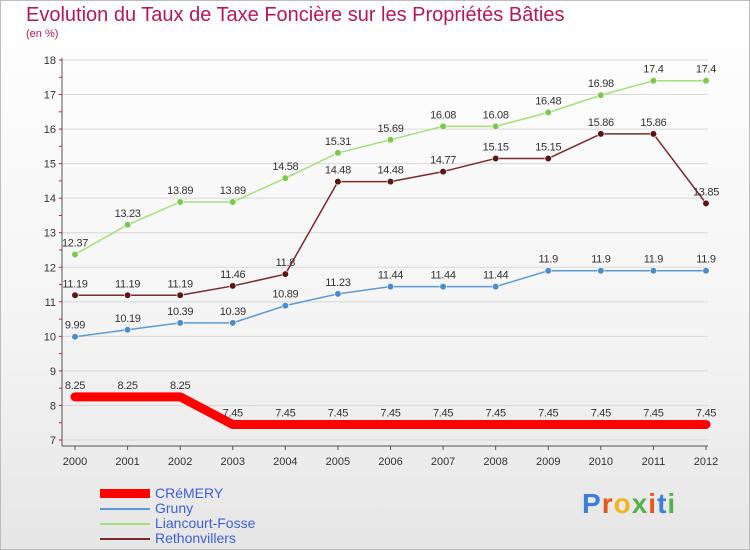 This screenshot has width=750, height=550. I want to click on x-tick-label: 2005, so click(338, 462).